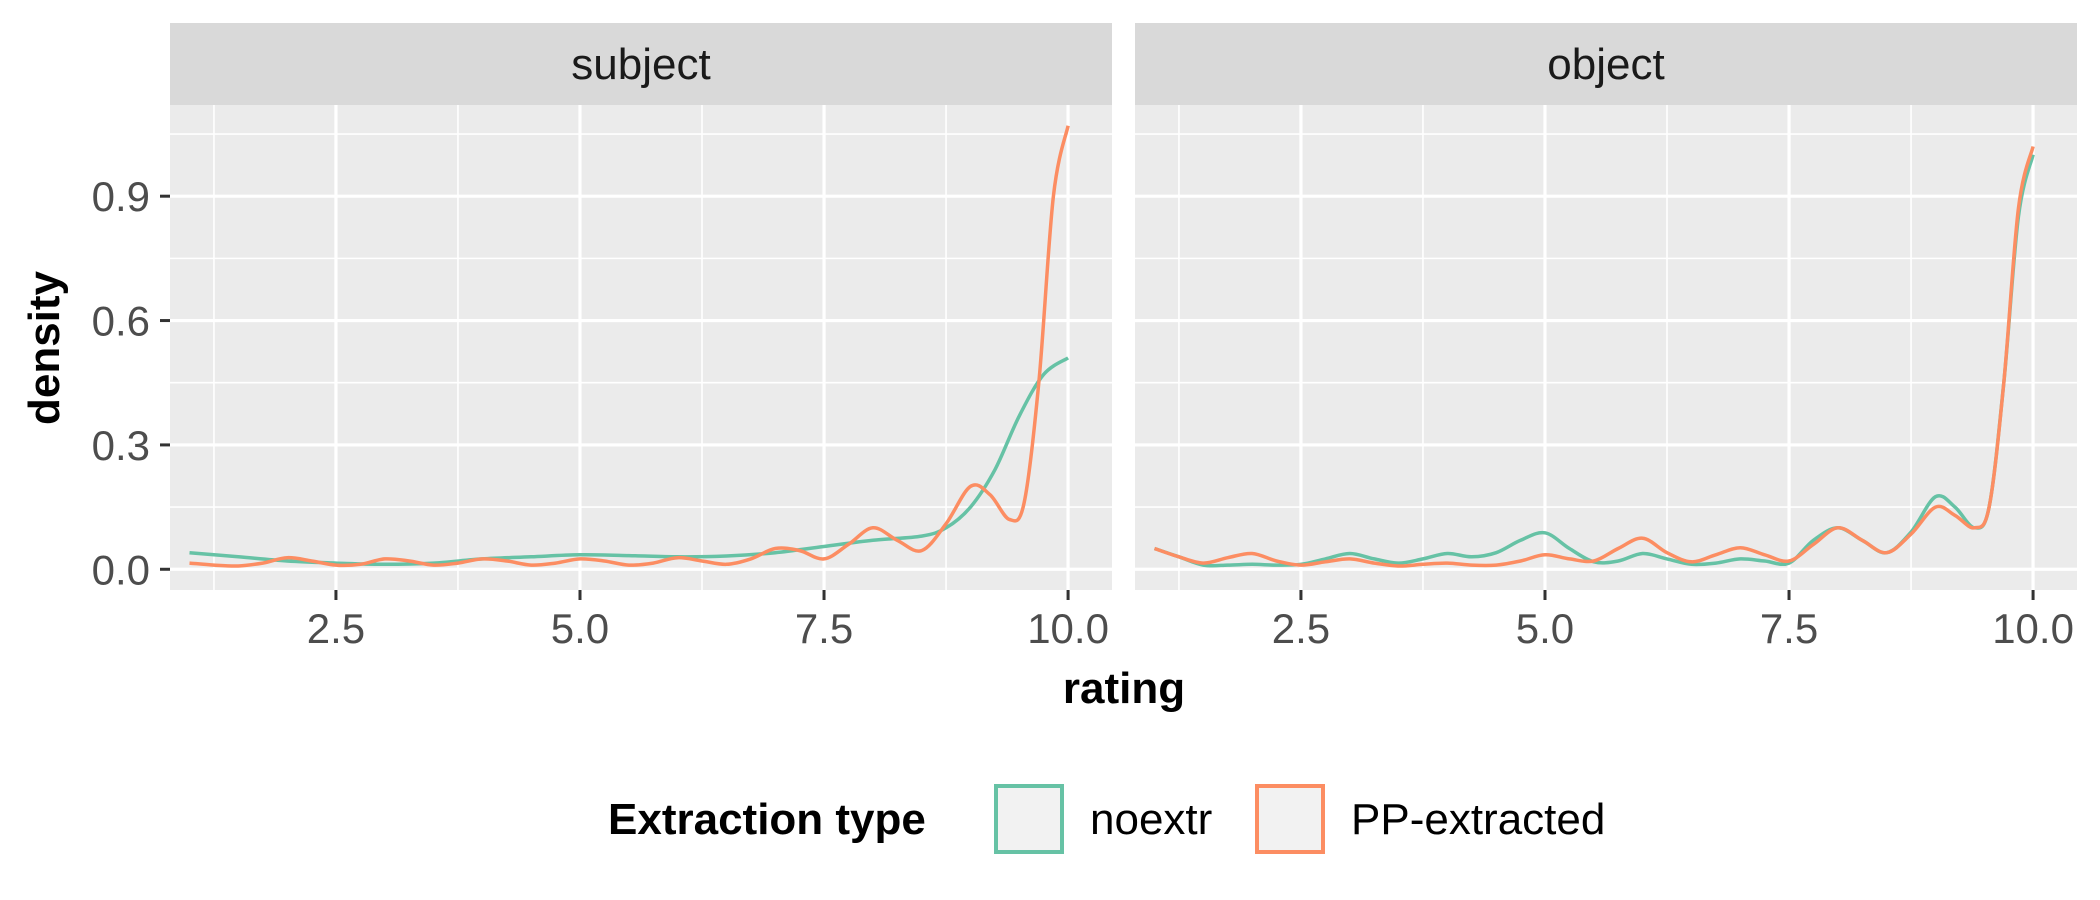  I want to click on legend: Extraction type noextr PP-extracted, so click(1106, 819).